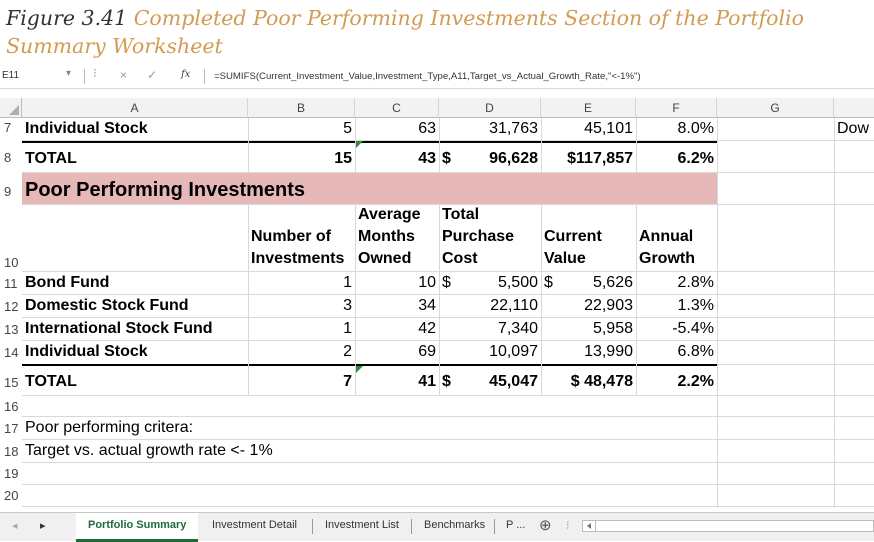  What do you see at coordinates (254, 525) in the screenshot?
I see `tab-investment-detail: Investment Detail` at bounding box center [254, 525].